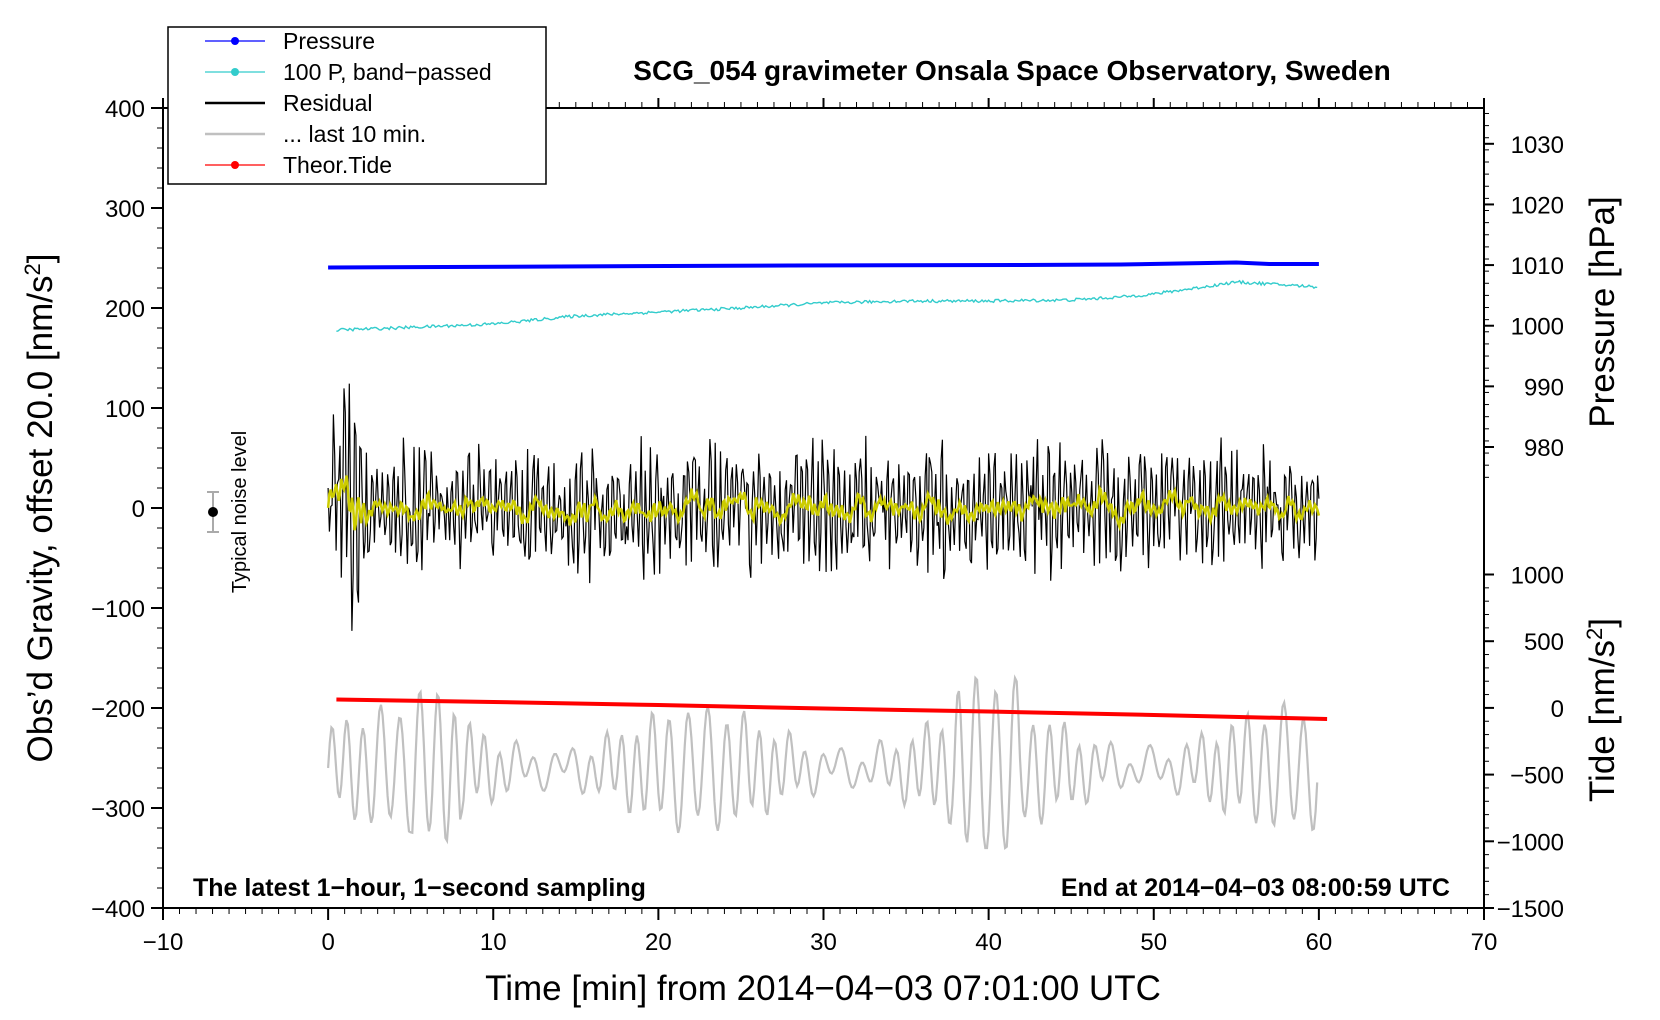  Describe the element at coordinates (240, 512) in the screenshot. I see `noise-level-label: Typical noise level` at that location.